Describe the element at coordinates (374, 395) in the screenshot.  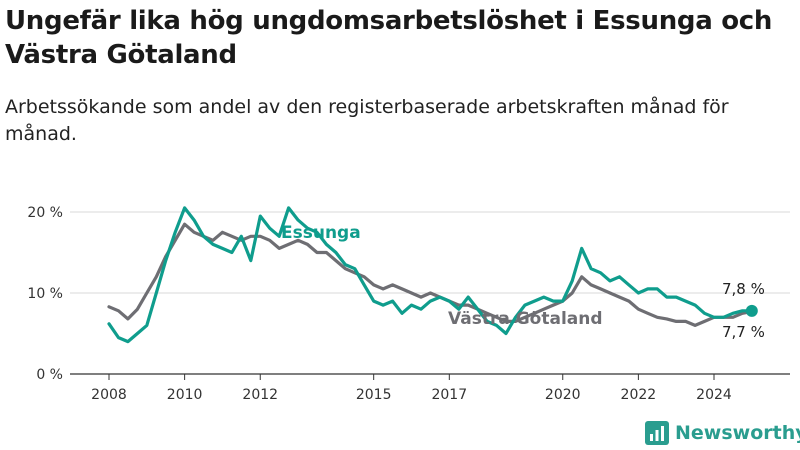
I see `x-tick-label: 2015` at that location.